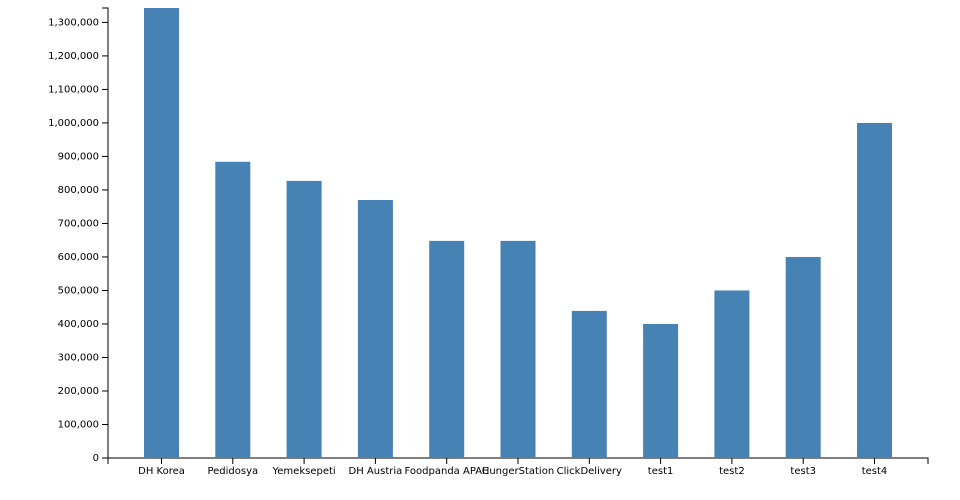 The width and height of the screenshot is (960, 500). Describe the element at coordinates (78, 357) in the screenshot. I see `y-tick-label: 300,000` at that location.